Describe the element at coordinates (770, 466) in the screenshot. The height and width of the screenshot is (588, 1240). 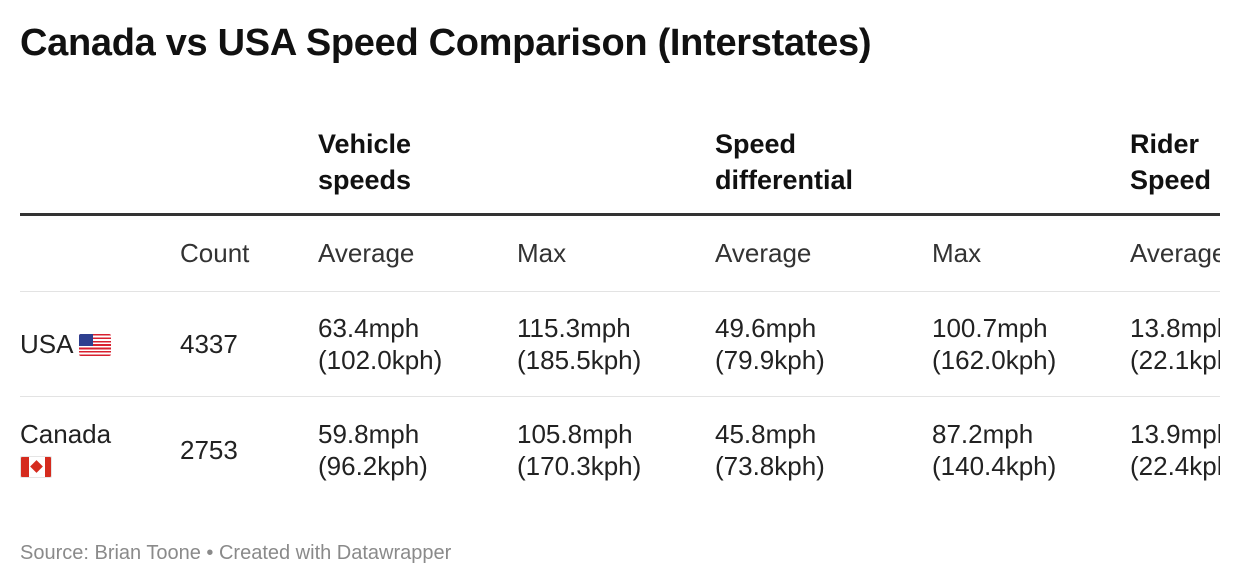
I see `kph-value: (73.8kph)` at that location.